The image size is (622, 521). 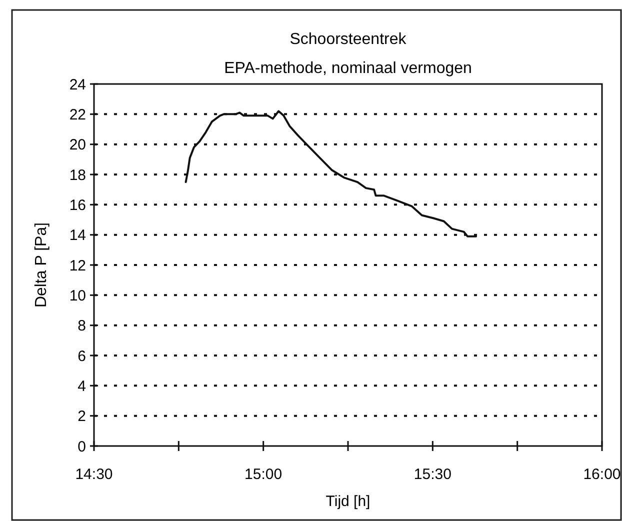 What do you see at coordinates (77, 175) in the screenshot?
I see `y-tick-label: 18` at bounding box center [77, 175].